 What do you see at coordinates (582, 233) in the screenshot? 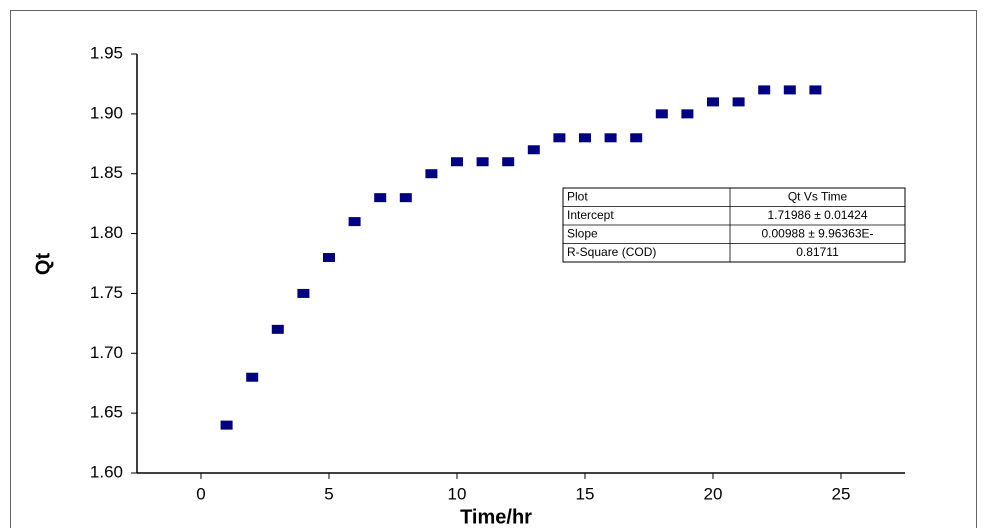
I see `table-cell: Slope` at bounding box center [582, 233].